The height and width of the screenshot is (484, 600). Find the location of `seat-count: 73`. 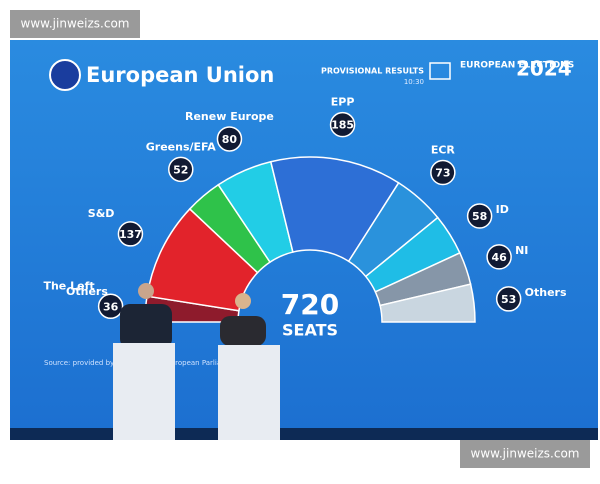

seat-count: 73 is located at coordinates (442, 172).